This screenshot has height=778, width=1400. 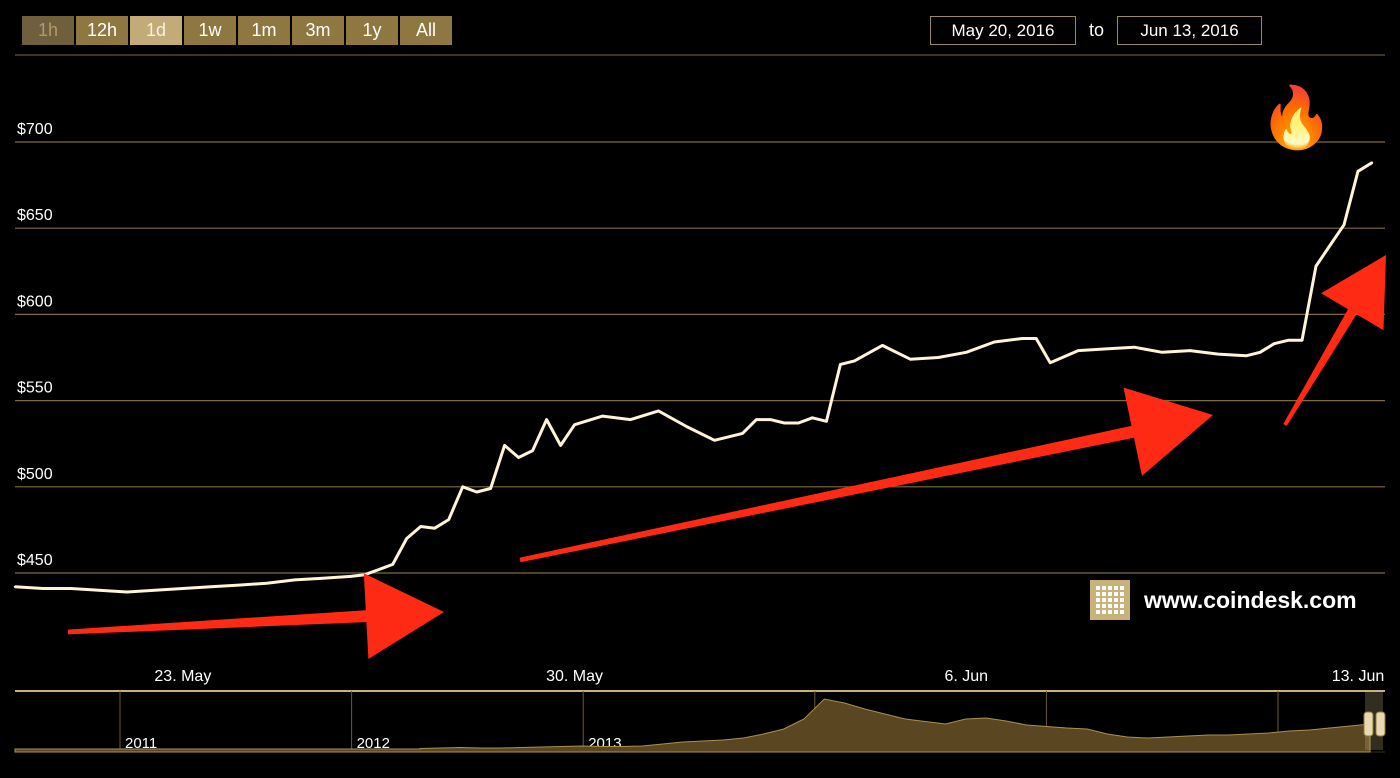 I want to click on x-tick-label: 13. Jun, so click(x=1358, y=676).